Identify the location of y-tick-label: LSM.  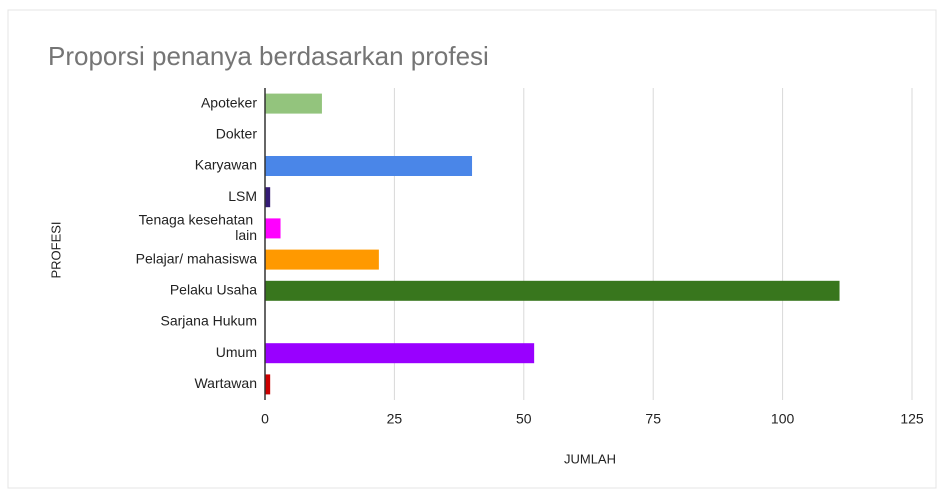
(242, 196).